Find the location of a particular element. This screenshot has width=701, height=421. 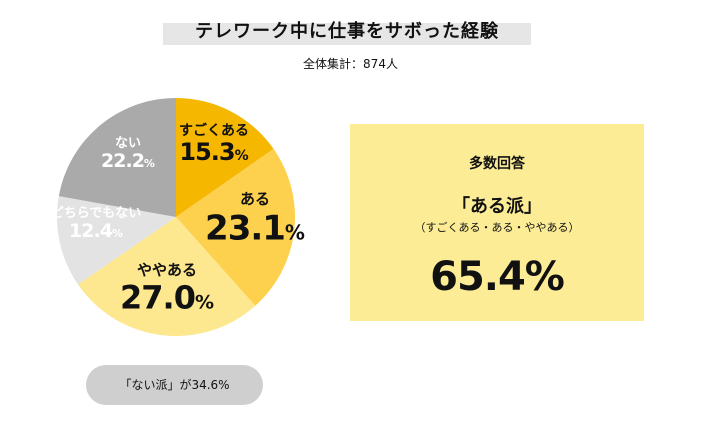

pie-slice-nai is located at coordinates (117, 157).